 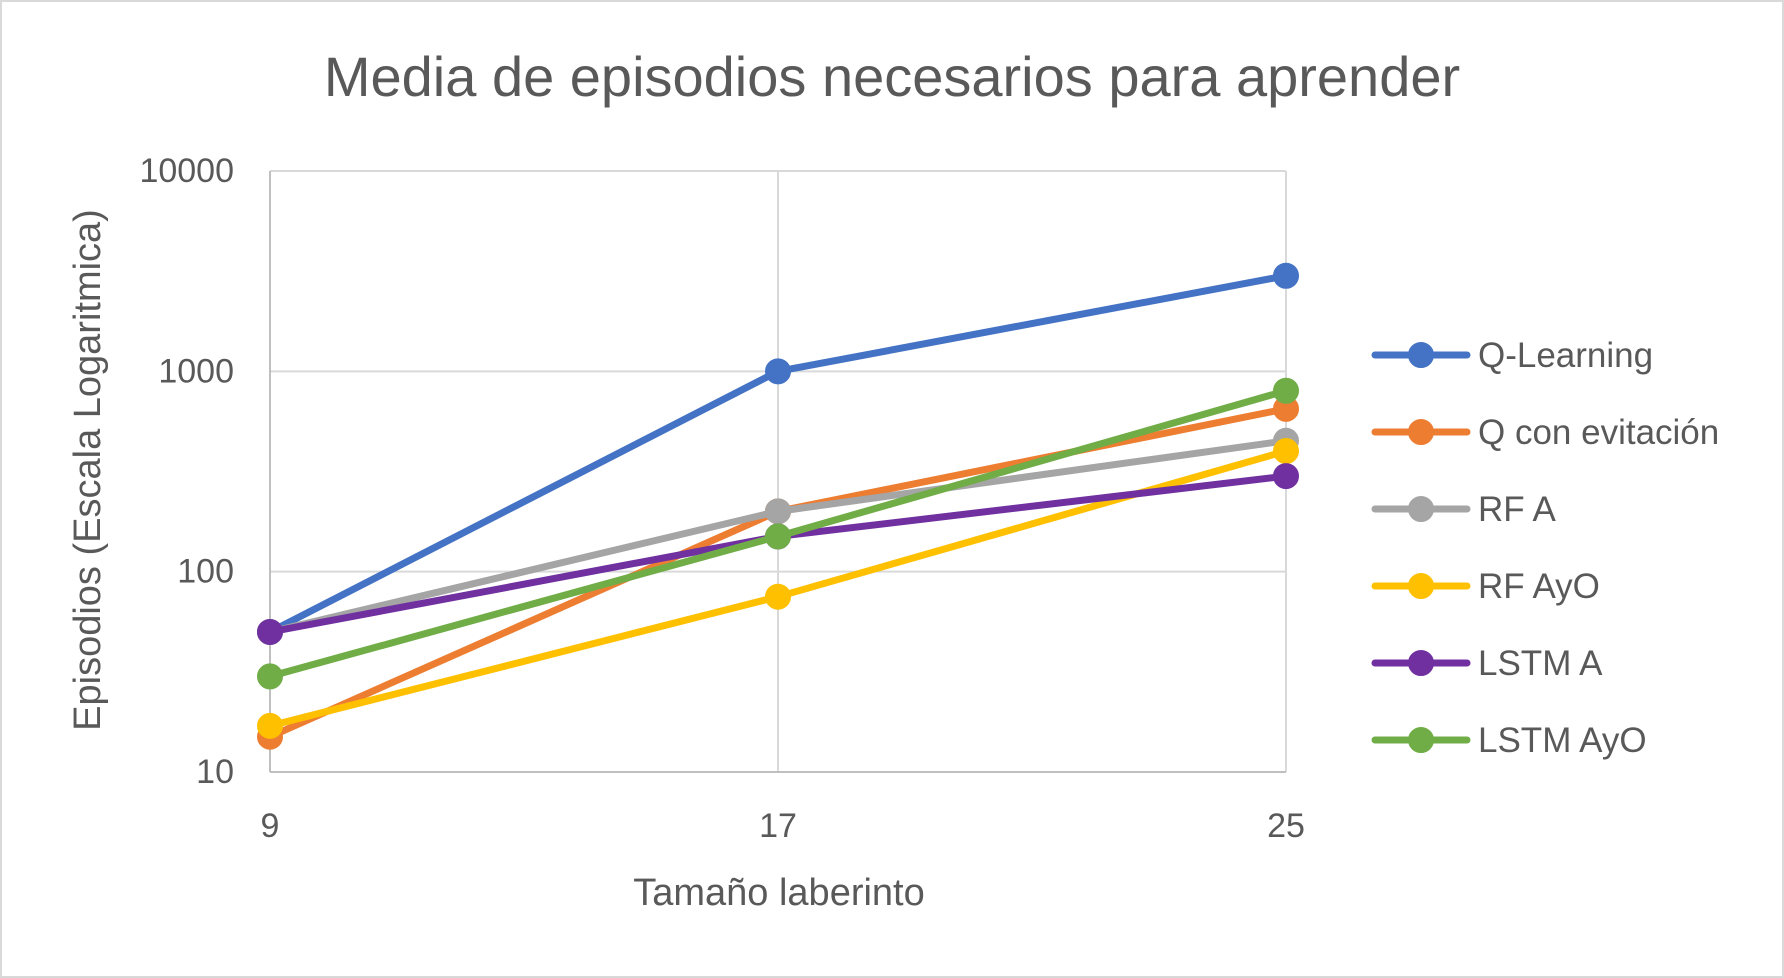 What do you see at coordinates (779, 893) in the screenshot?
I see `x-axis-title: Tamaño laberinto` at bounding box center [779, 893].